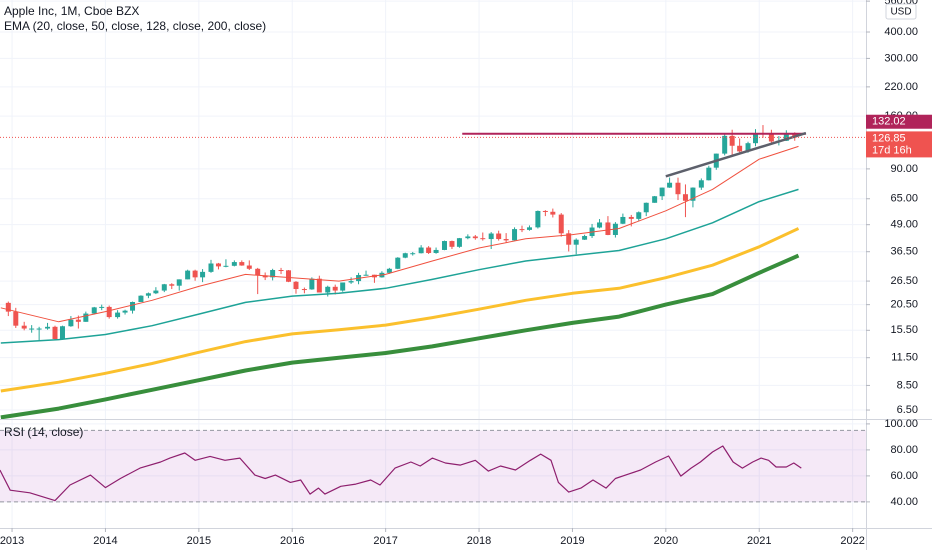  I want to click on y-tick-label: 11.50, so click(904, 358).